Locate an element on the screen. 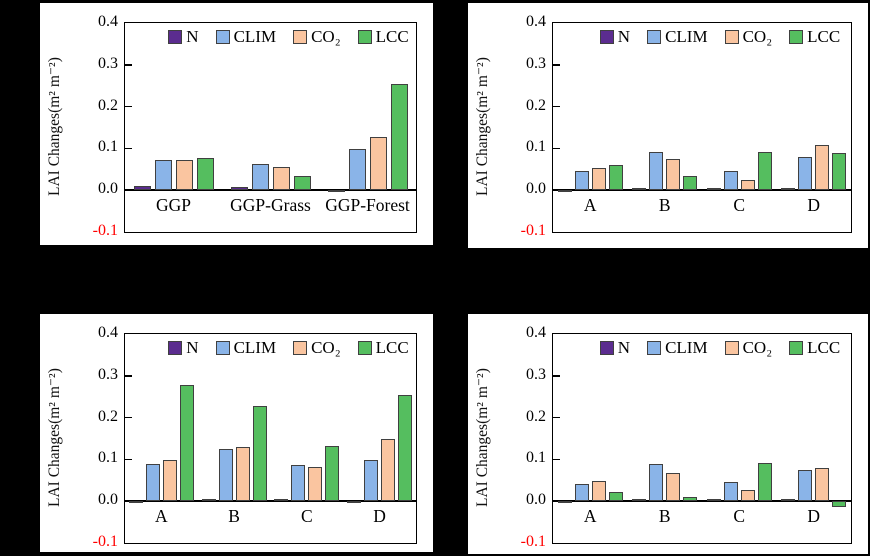 This screenshot has width=870, height=556. bar-n-d is located at coordinates (788, 500).